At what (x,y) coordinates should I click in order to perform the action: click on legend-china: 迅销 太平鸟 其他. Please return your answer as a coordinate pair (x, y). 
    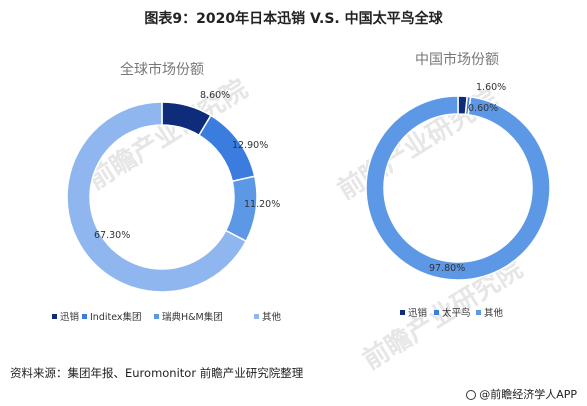
    Looking at the image, I should click on (452, 313).